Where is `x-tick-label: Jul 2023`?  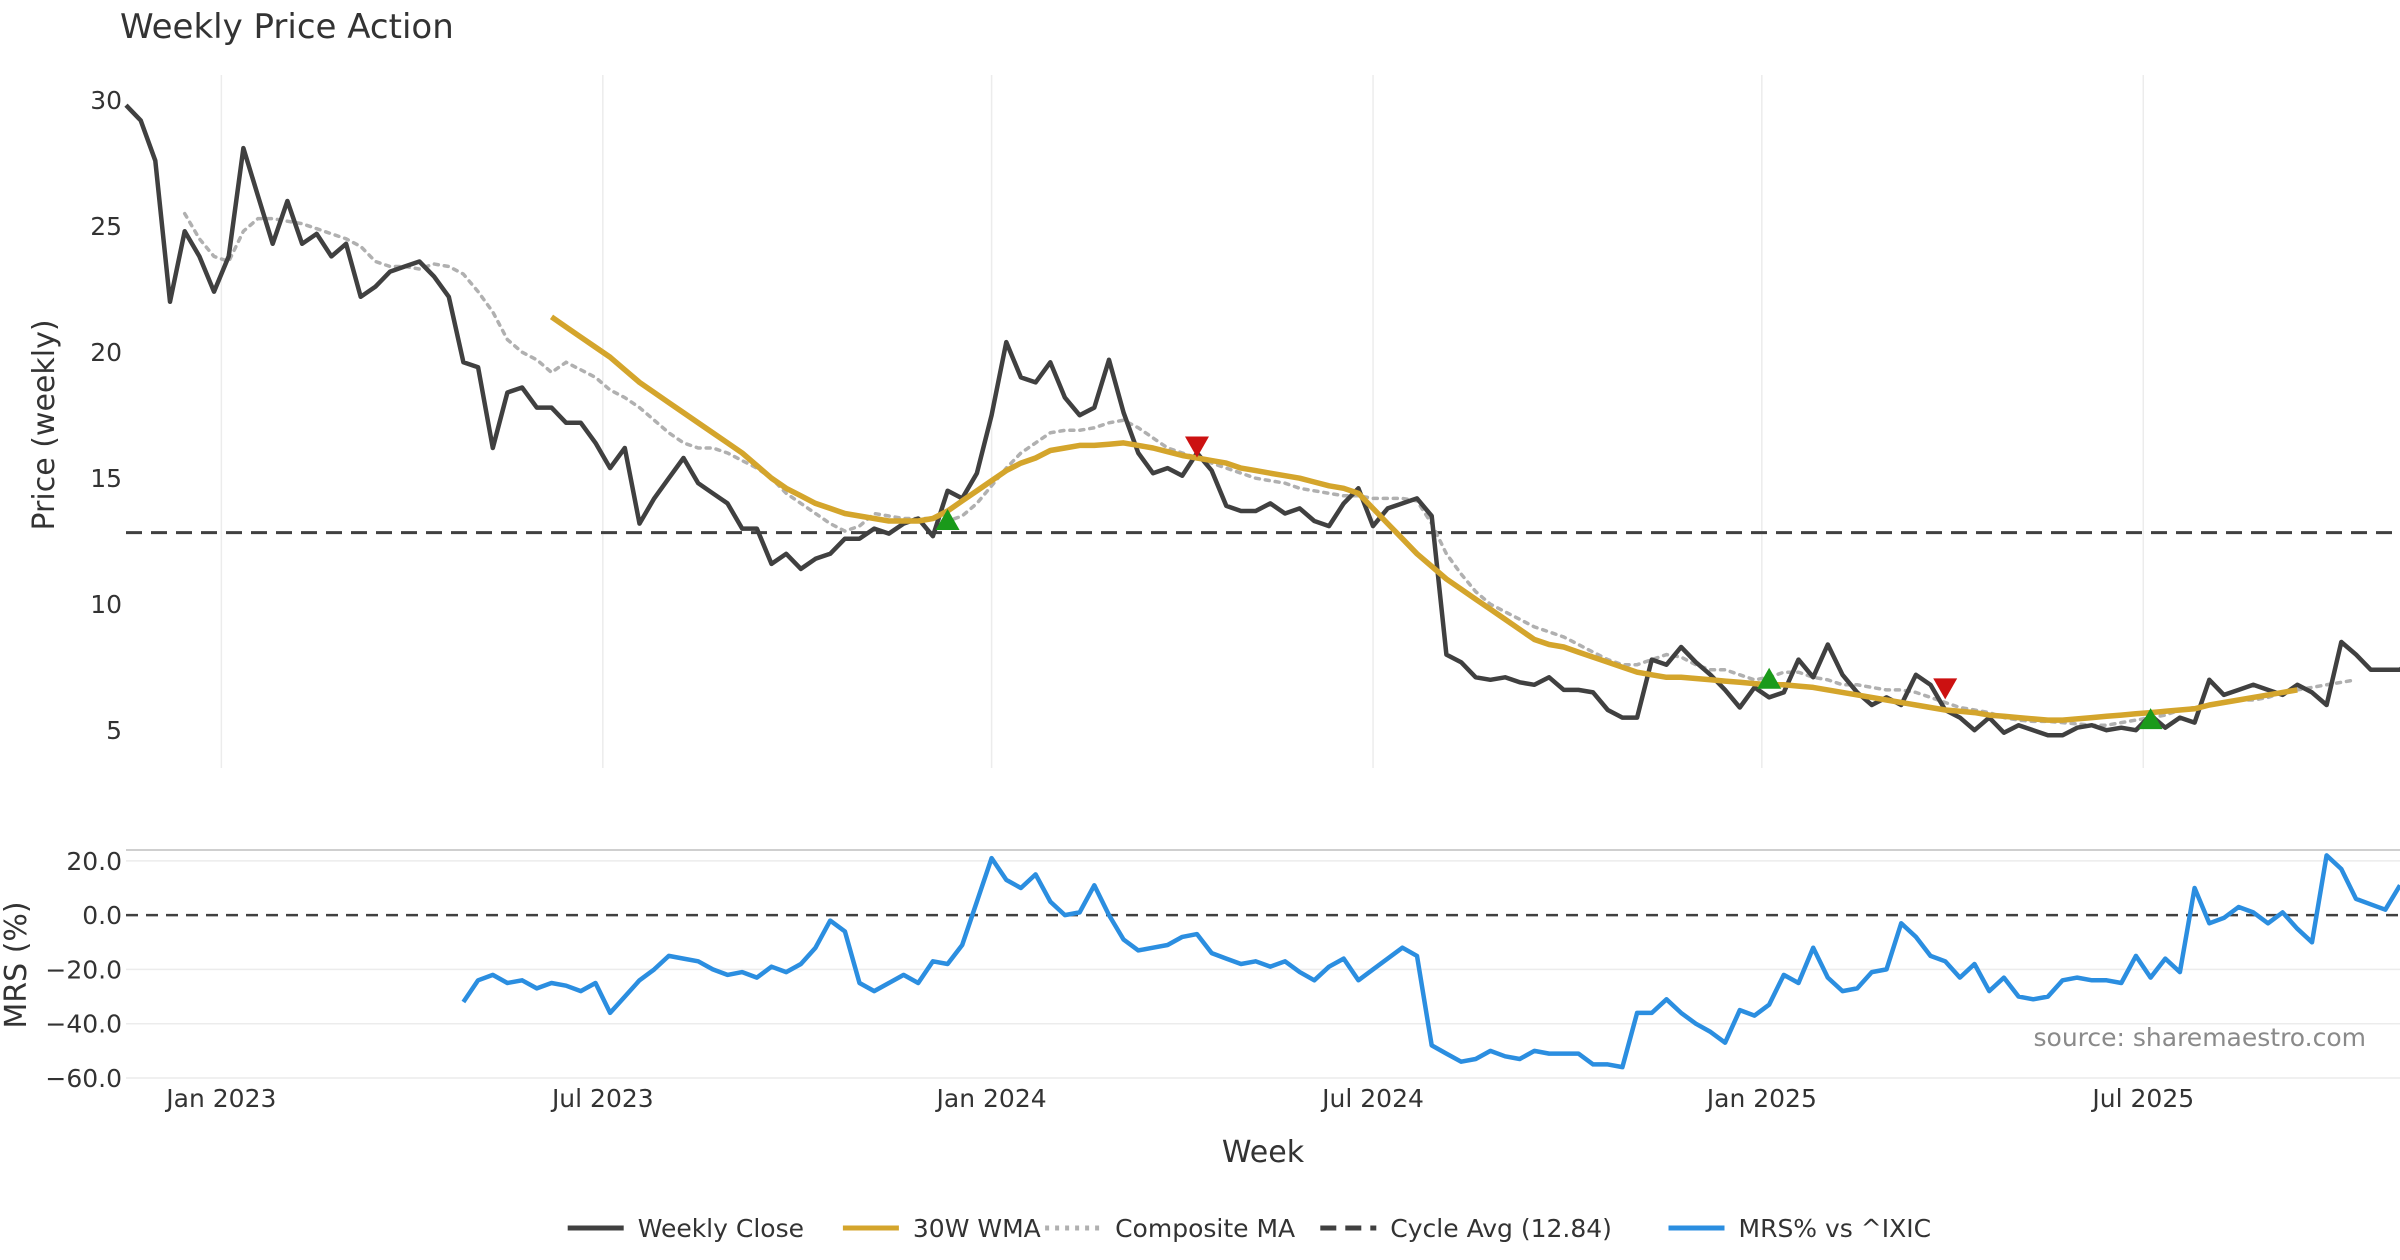
x-tick-label: Jul 2023 is located at coordinates (602, 1098).